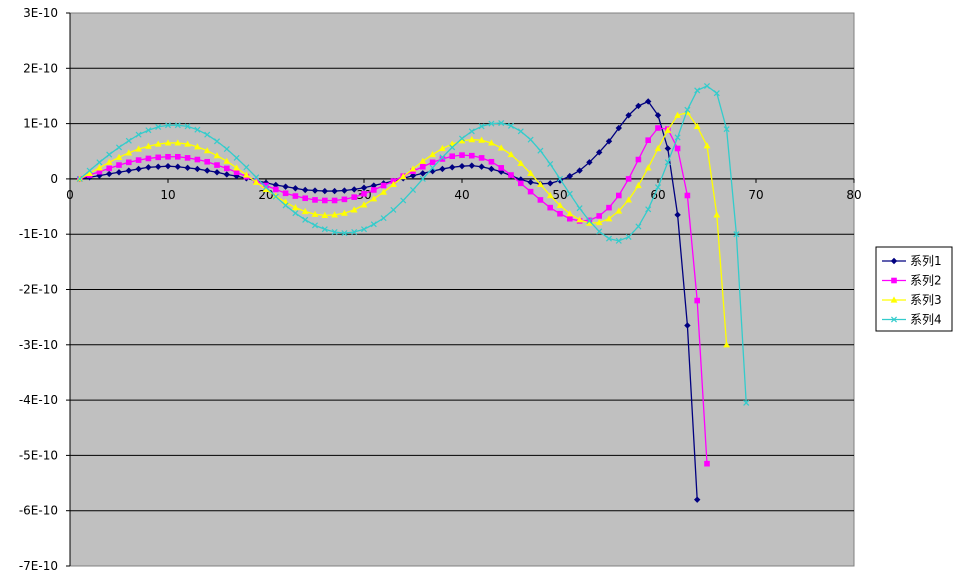 This screenshot has height=581, width=958. I want to click on y-tick-label: 1E-10, so click(40, 124).